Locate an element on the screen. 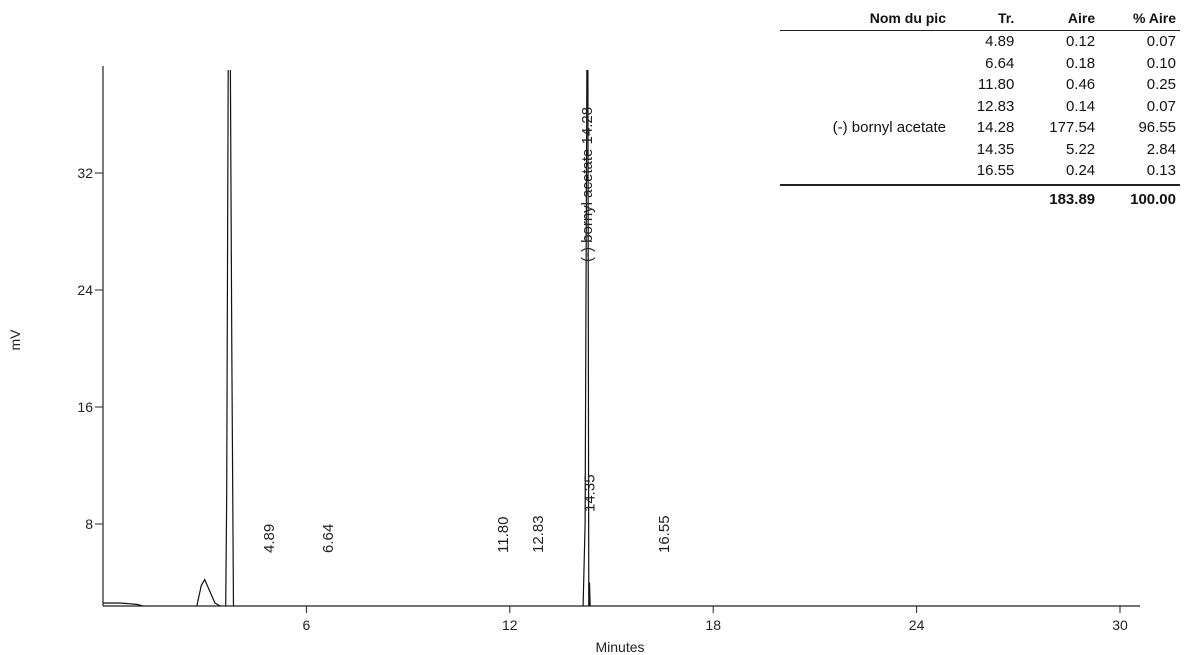  y-tick-label: 24 is located at coordinates (85, 290).